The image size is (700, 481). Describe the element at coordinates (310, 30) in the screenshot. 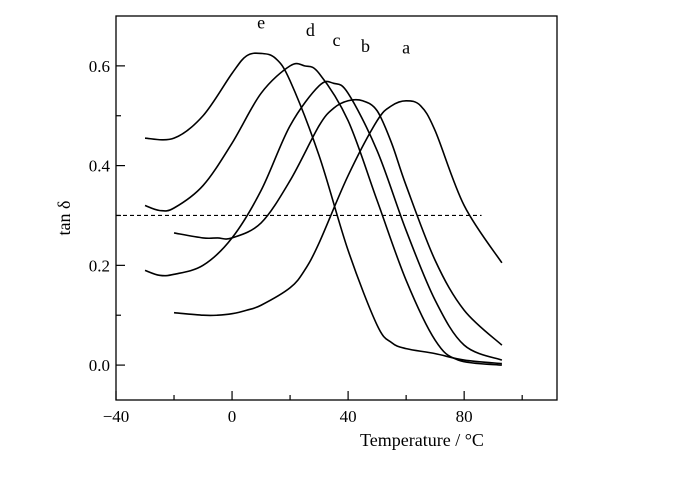

I see `series-label-d: d` at that location.